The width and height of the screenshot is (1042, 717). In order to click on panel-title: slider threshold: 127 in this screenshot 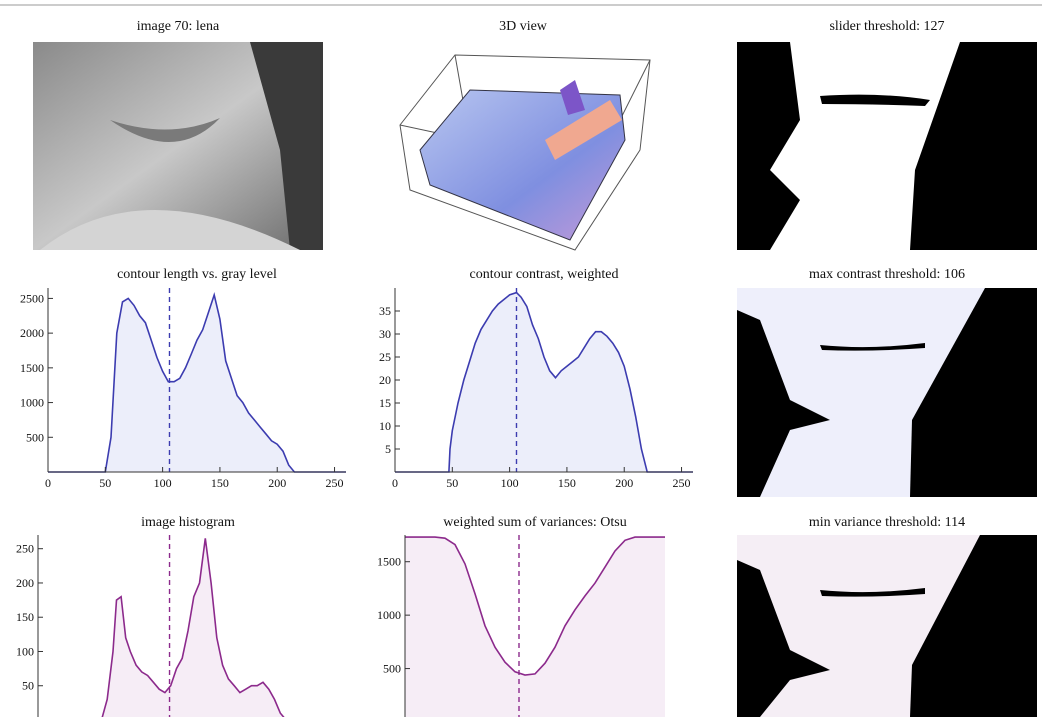, I will do `click(886, 26)`.